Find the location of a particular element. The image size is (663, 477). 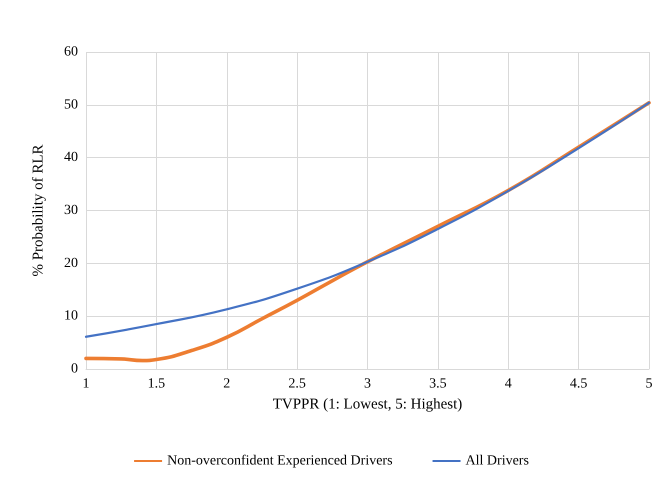

y-tick-label: 0 is located at coordinates (74, 369).